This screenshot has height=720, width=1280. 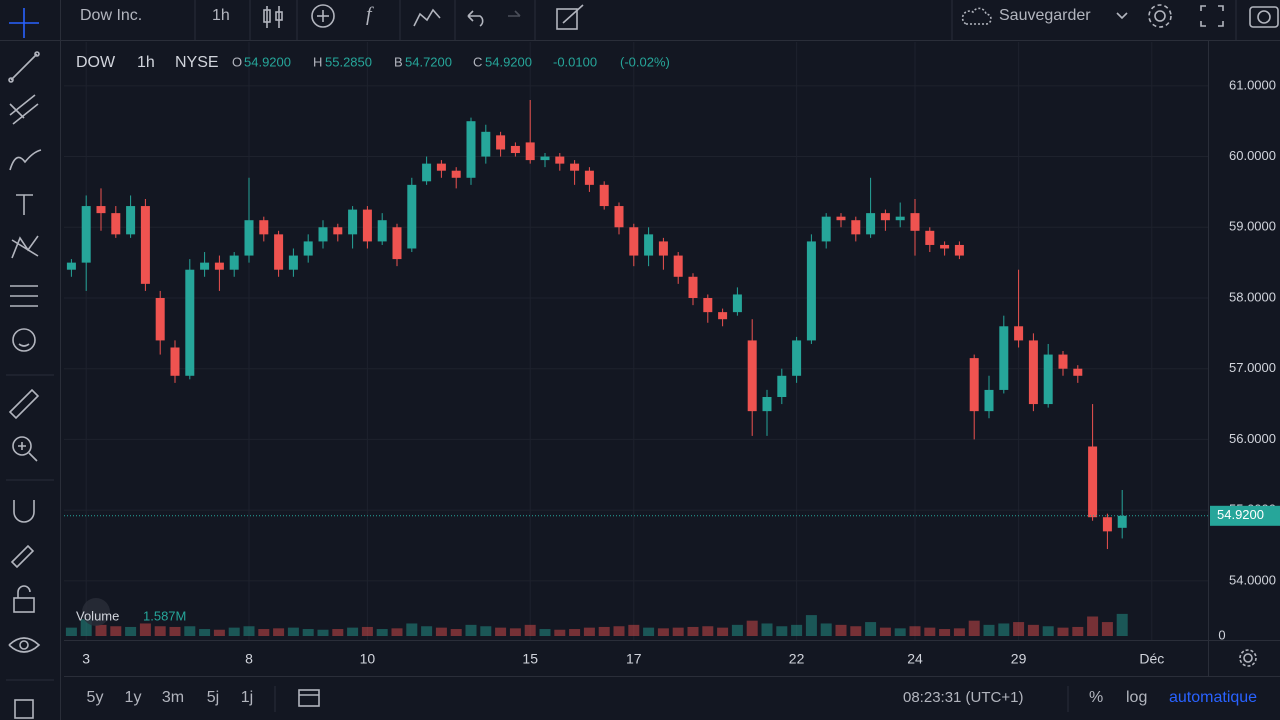 What do you see at coordinates (715, 20) in the screenshot?
I see `toolbar-separators` at bounding box center [715, 20].